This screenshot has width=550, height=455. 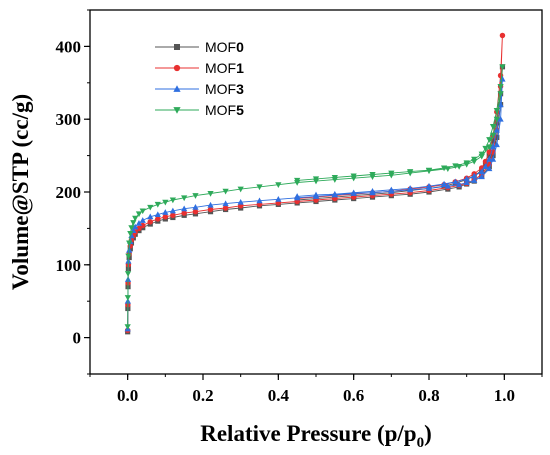 I want to click on x-axis-title-suffix: ), so click(x=428, y=433).